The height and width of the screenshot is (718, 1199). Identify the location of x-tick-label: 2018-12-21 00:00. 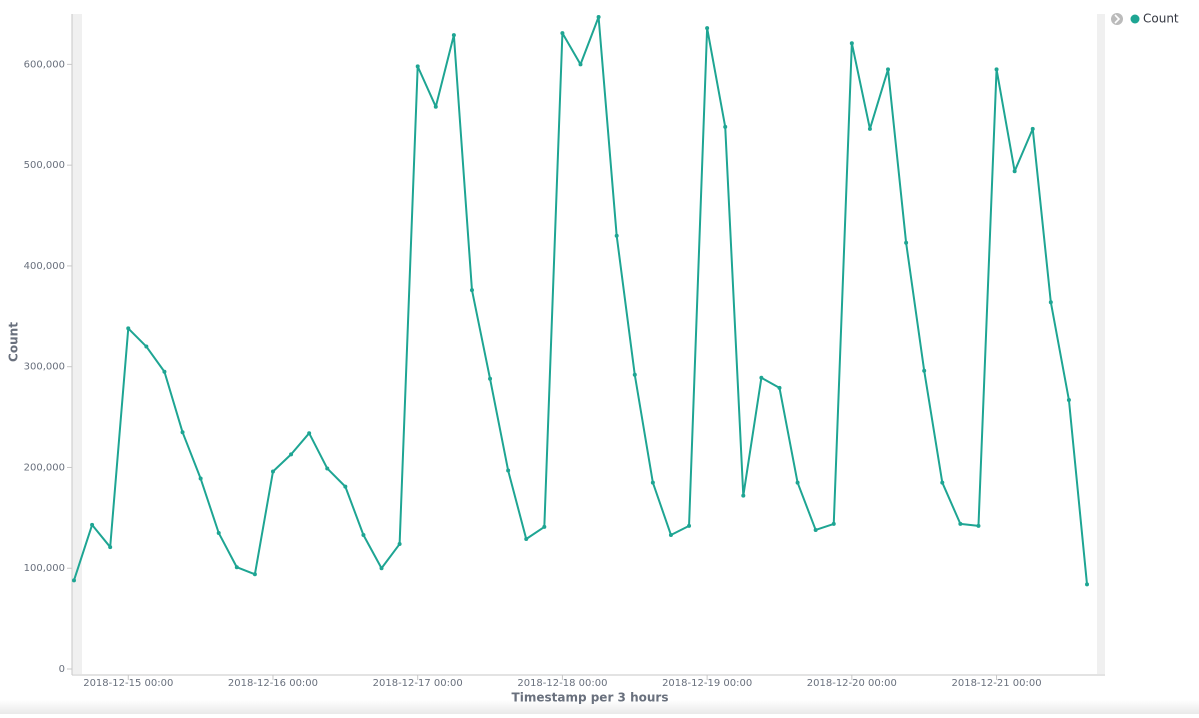
(996, 683).